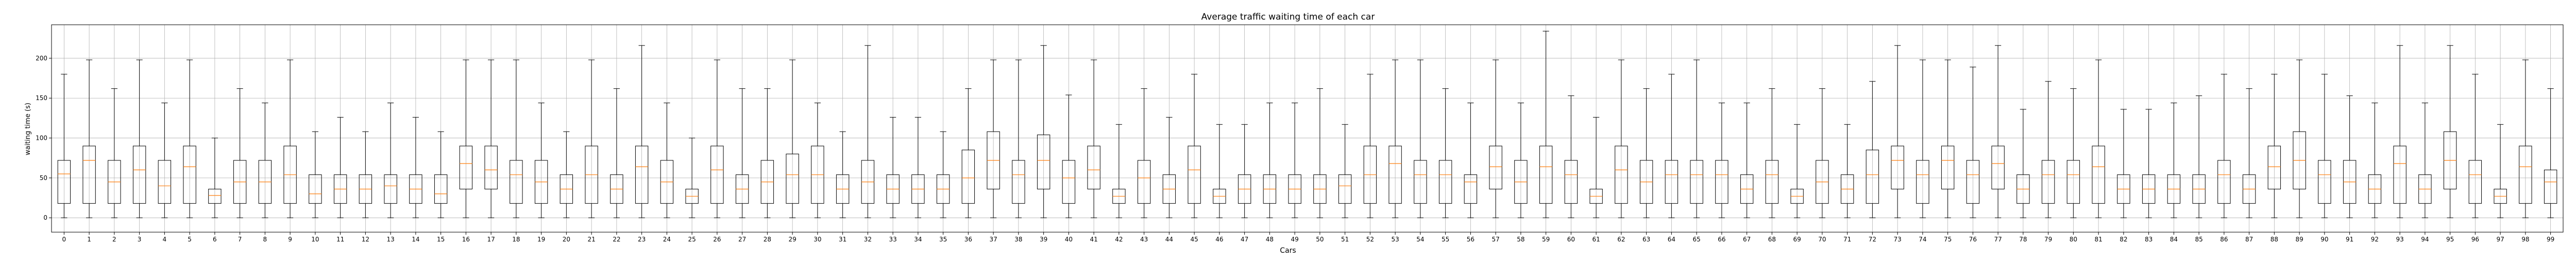 The width and height of the screenshot is (2576, 260). I want to click on x-tick-label: 73, so click(1897, 240).